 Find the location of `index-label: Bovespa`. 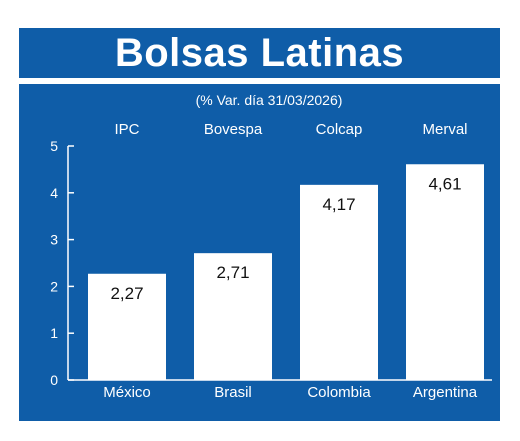

index-label: Bovespa is located at coordinates (233, 129).